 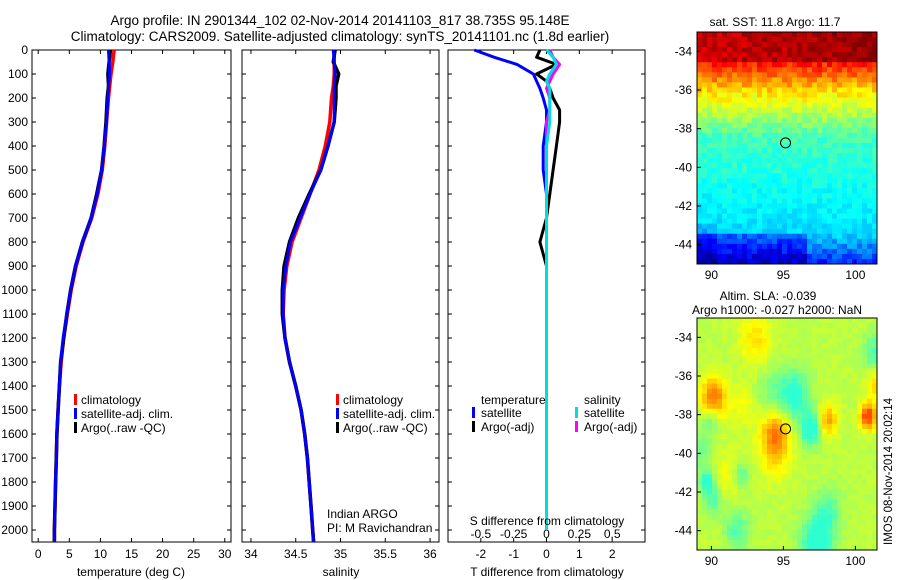 What do you see at coordinates (610, 427) in the screenshot?
I see `legend-label-sal-argo: Argo(-adj)` at bounding box center [610, 427].